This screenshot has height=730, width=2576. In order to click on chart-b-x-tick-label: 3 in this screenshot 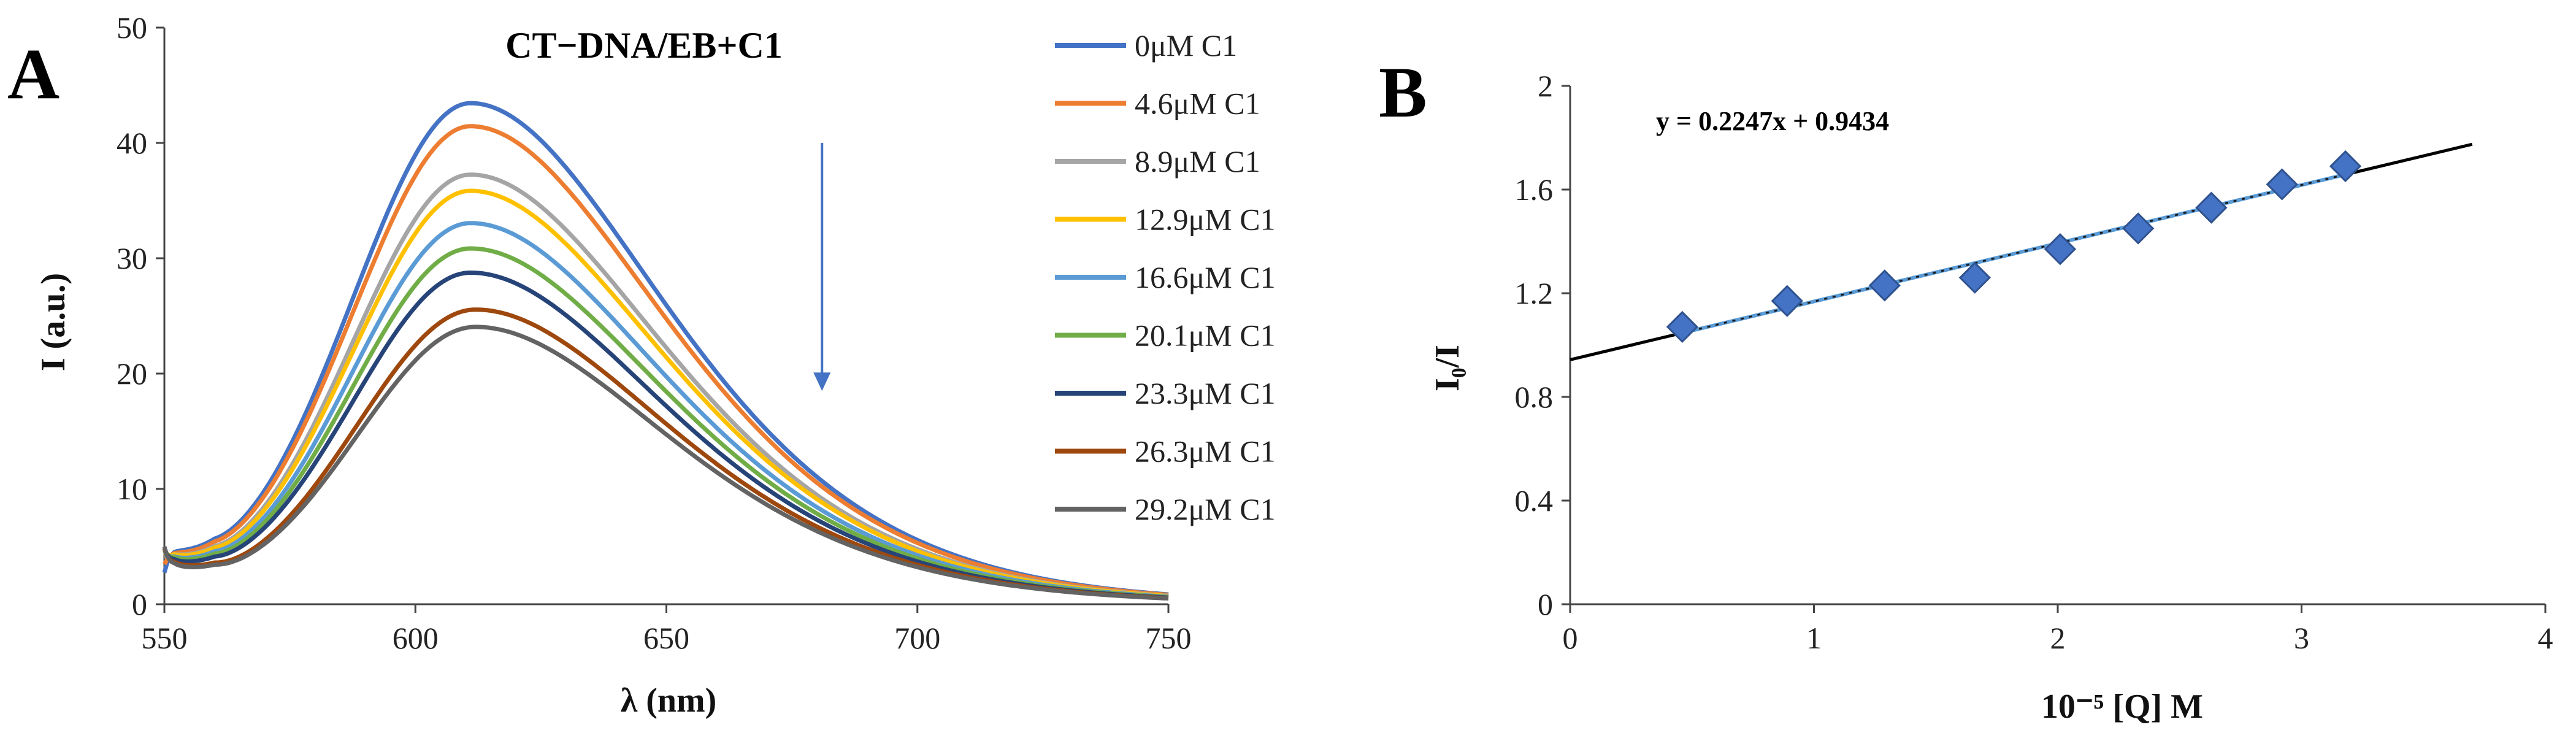, I will do `click(2301, 638)`.